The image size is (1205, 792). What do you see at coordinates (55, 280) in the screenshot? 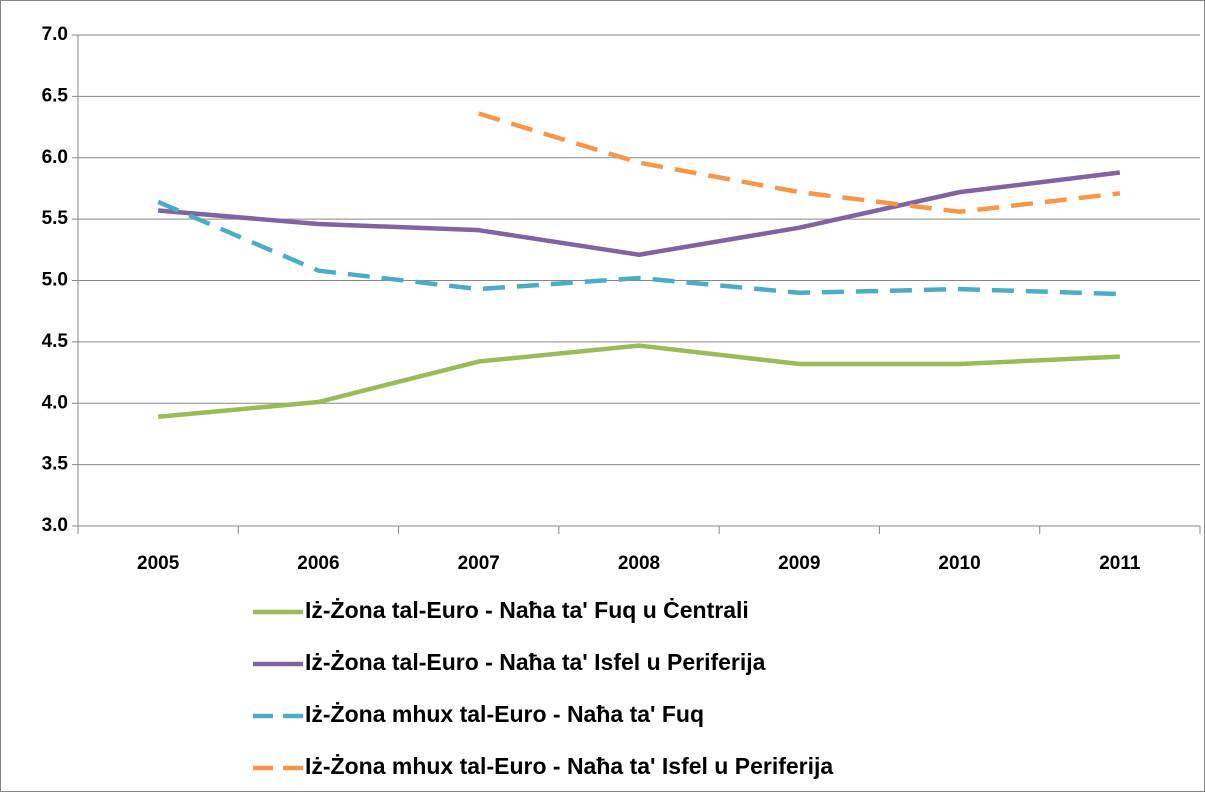
I see `y-tick-label: 5.0` at bounding box center [55, 280].